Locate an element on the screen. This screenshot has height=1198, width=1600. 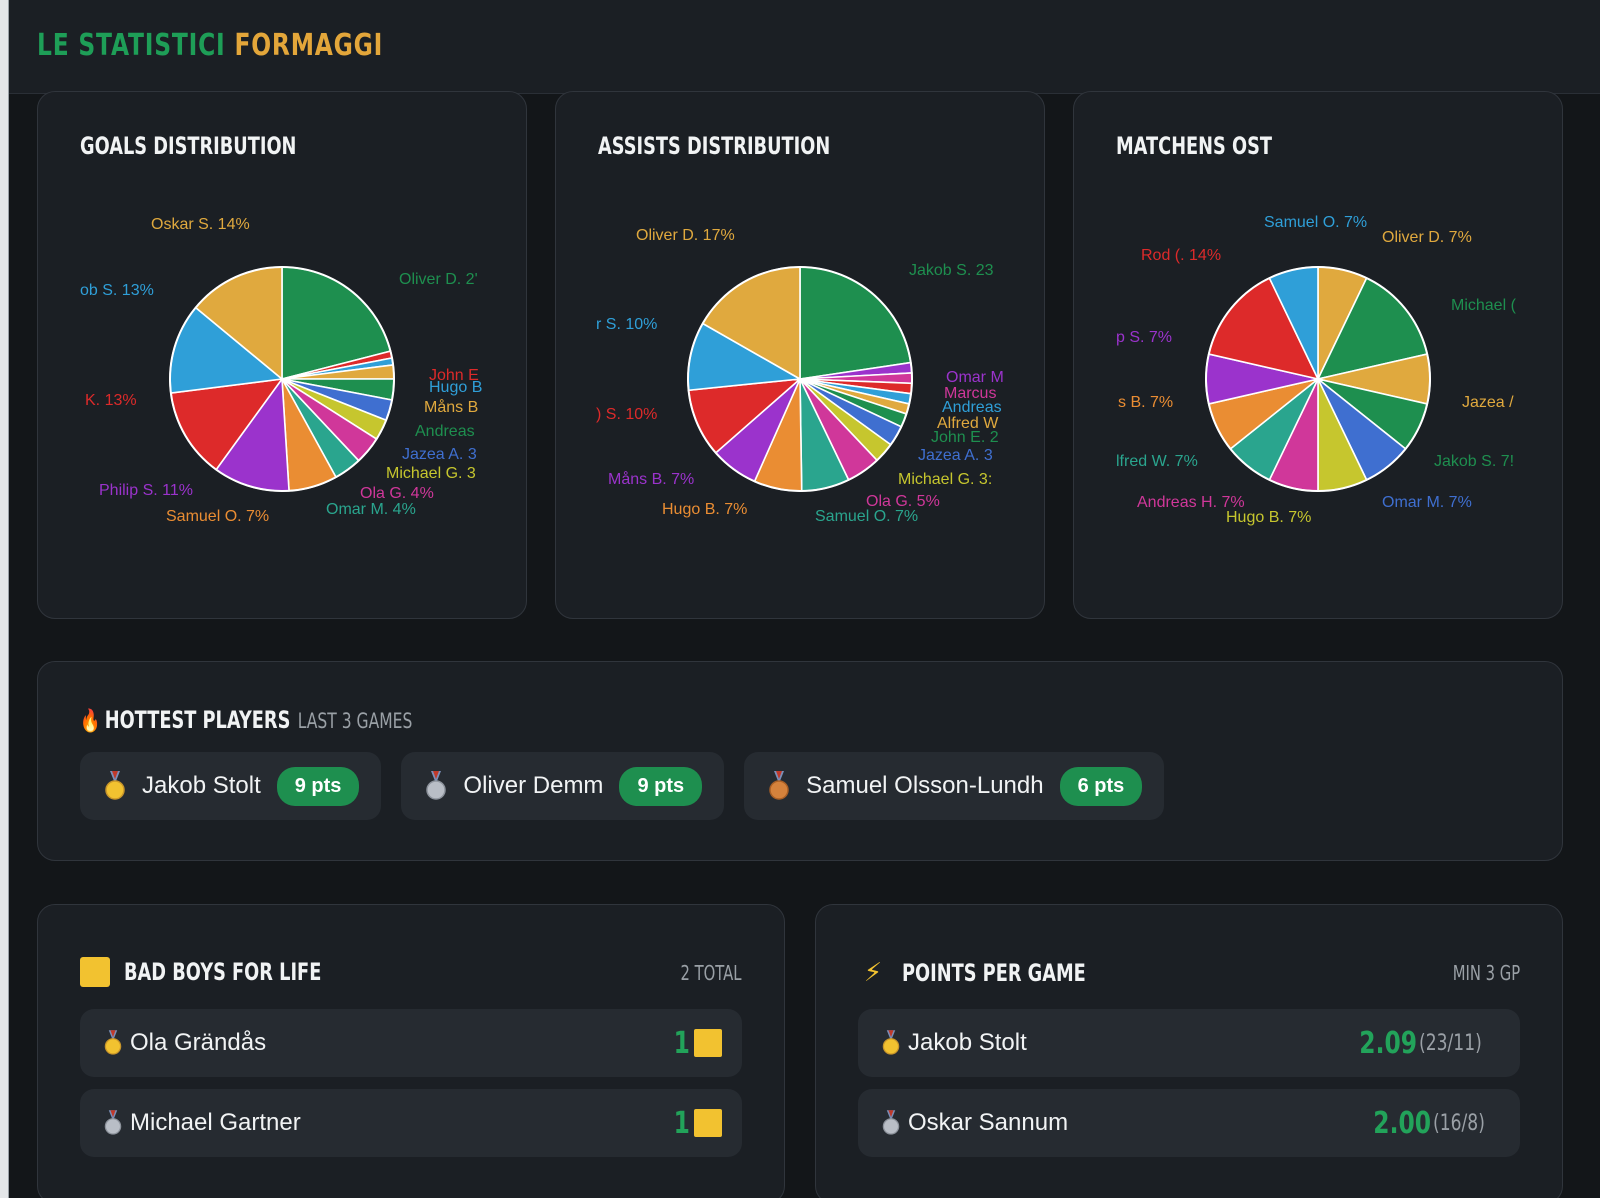
ppg-value: 2.09 (23/11) is located at coordinates (1421, 1043).